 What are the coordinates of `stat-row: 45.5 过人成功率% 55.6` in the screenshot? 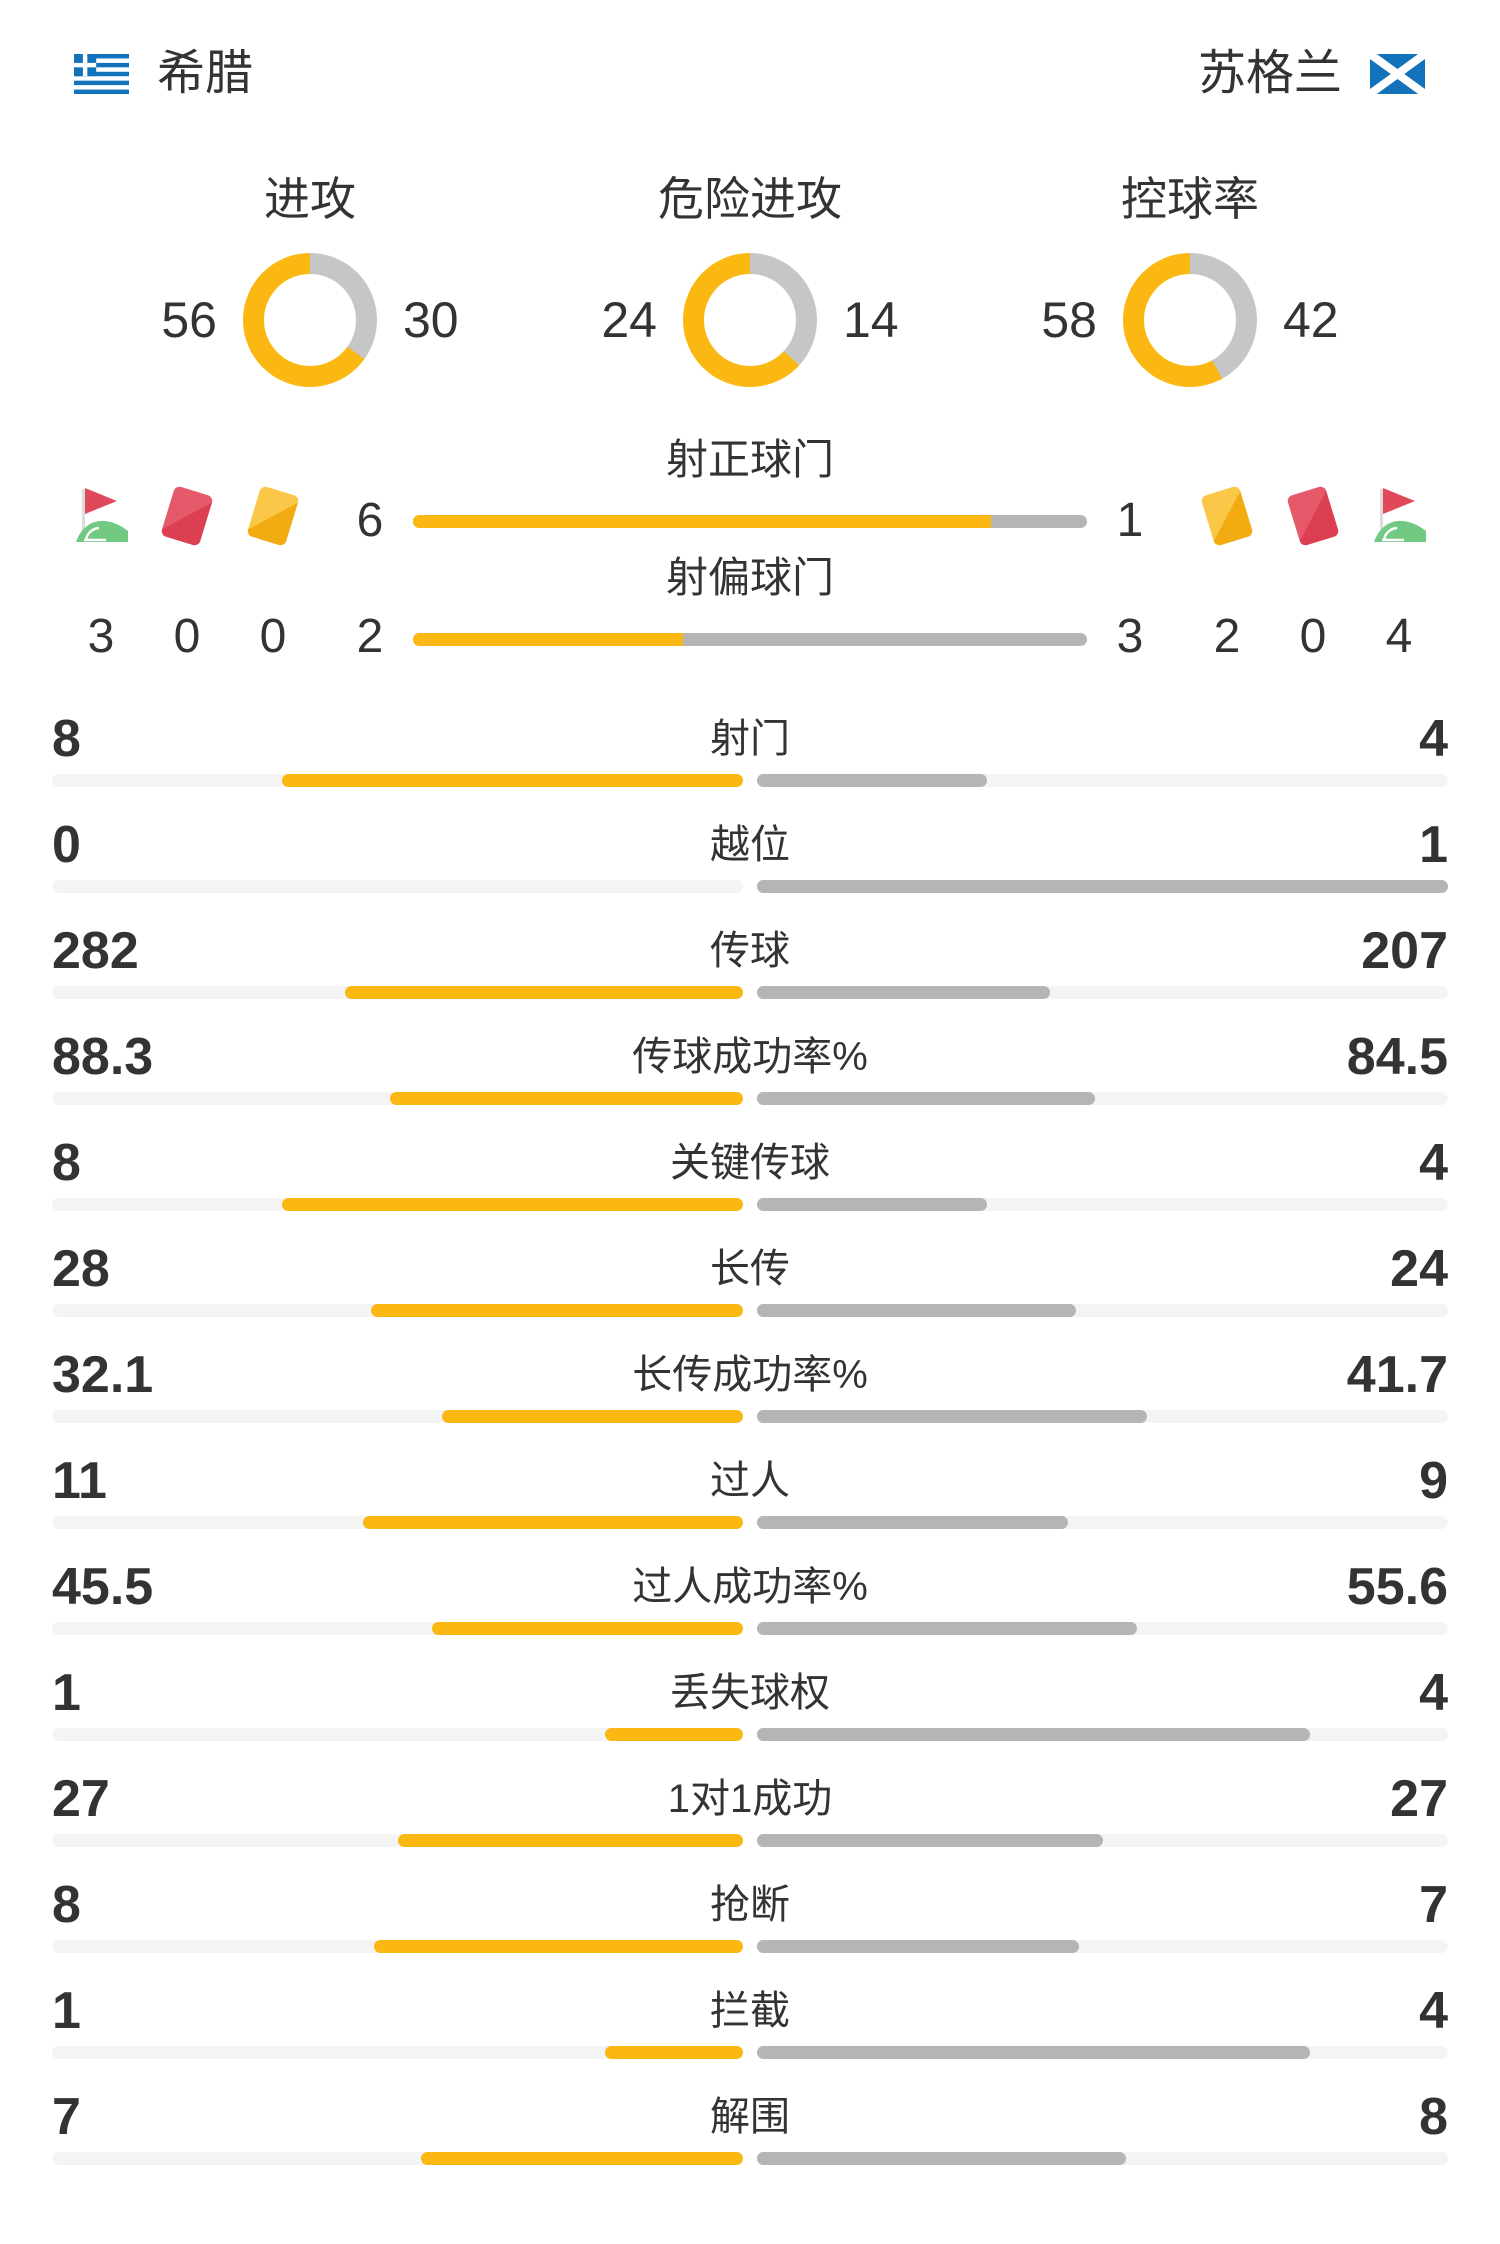 It's located at (750, 1601).